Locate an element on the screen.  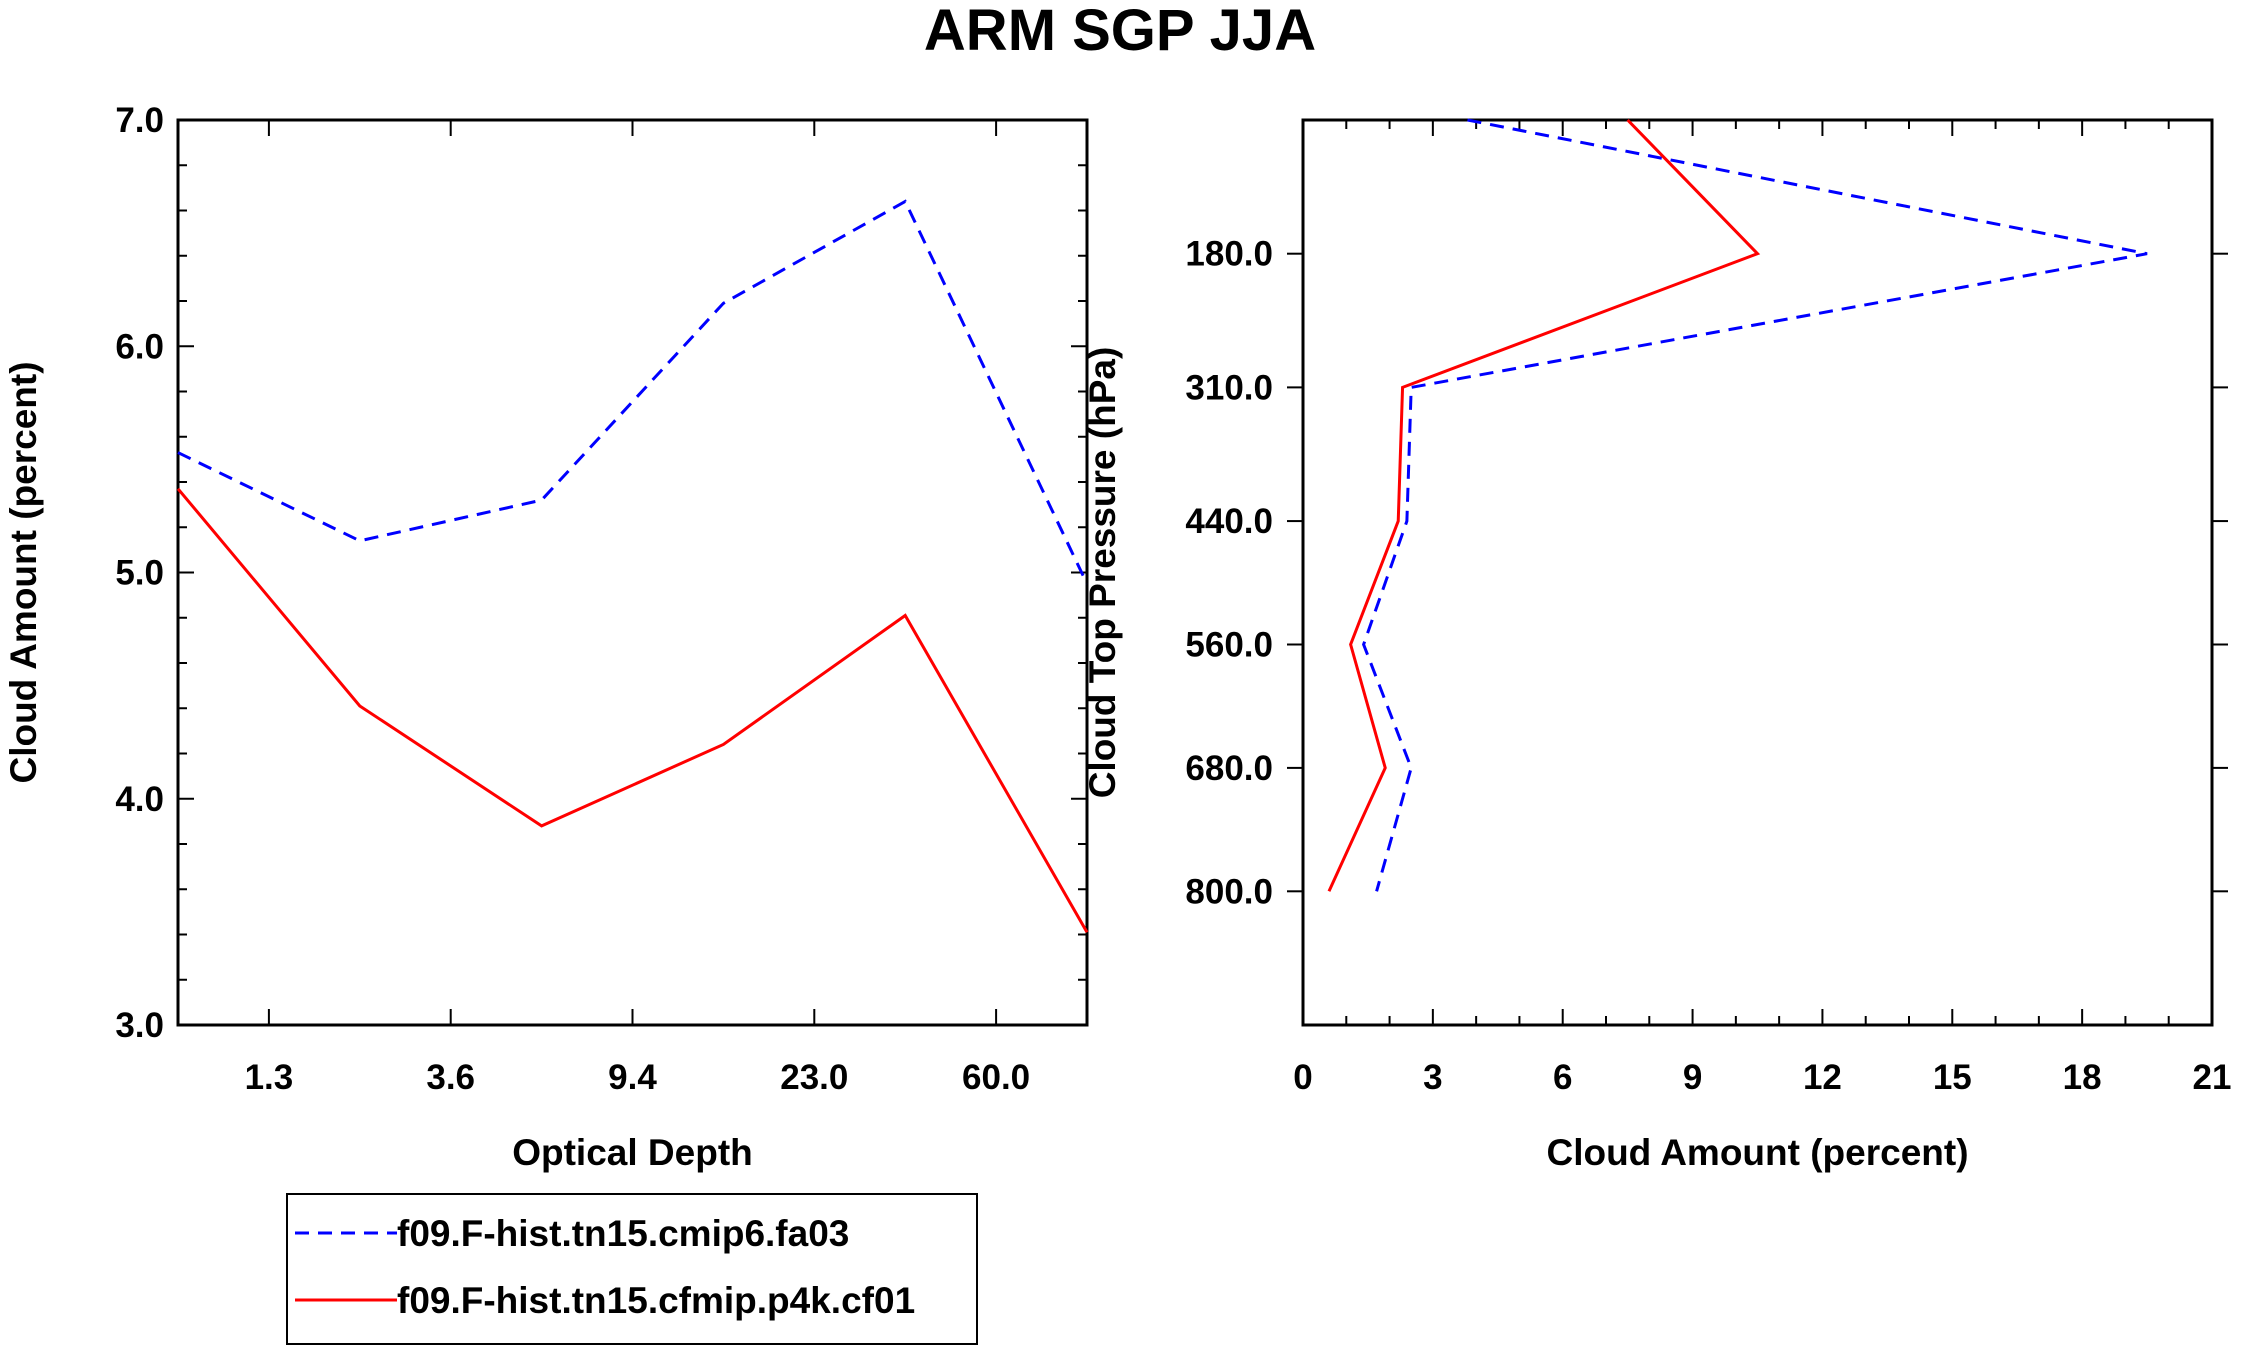
right-xtick-label: 3 is located at coordinates (1432, 1077).